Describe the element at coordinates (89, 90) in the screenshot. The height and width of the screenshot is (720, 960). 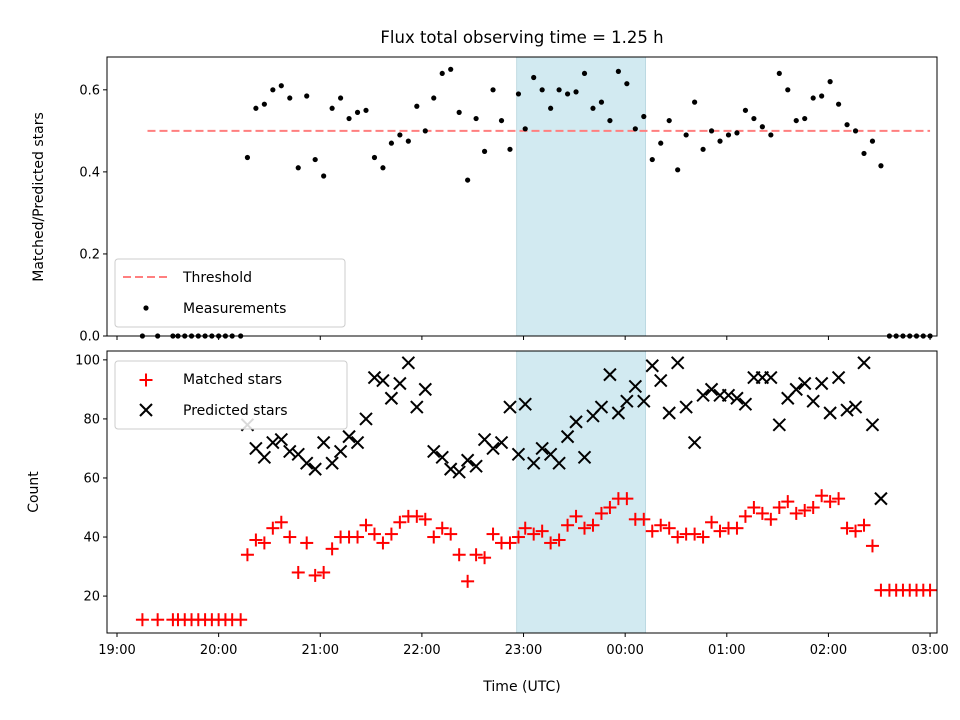
I see `y-tick-label: 0.6` at that location.